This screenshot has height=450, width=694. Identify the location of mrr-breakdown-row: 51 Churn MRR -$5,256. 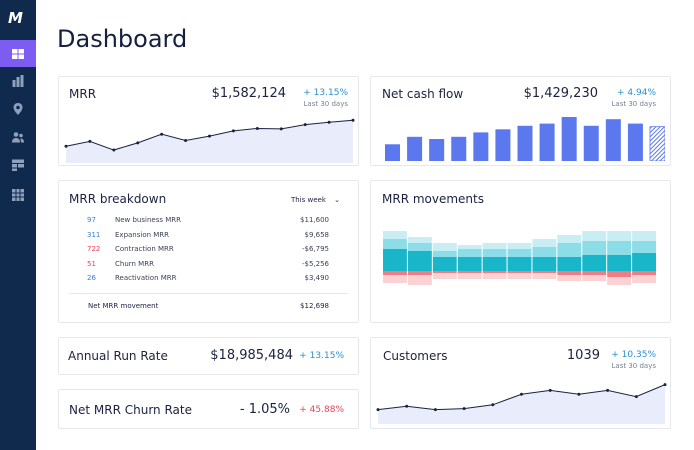
(208, 267).